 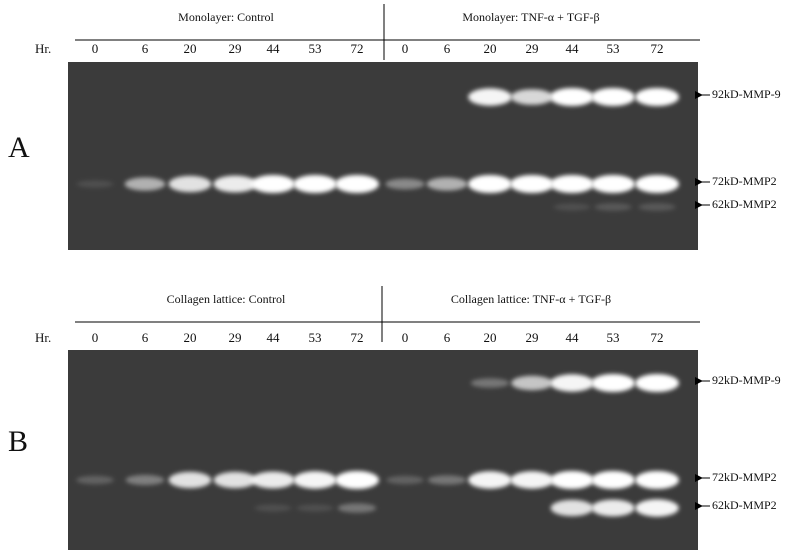 What do you see at coordinates (18, 441) in the screenshot?
I see `panel-label: B` at bounding box center [18, 441].